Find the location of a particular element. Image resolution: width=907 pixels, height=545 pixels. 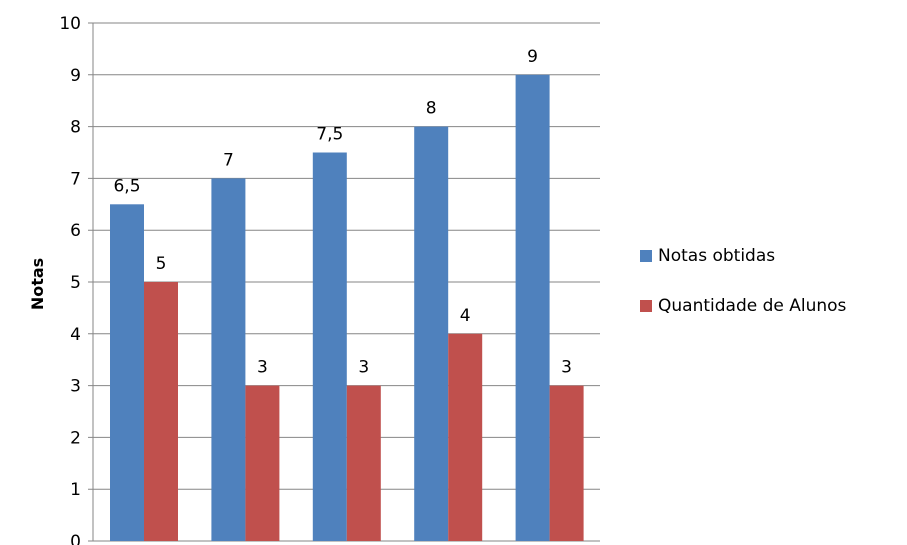

y-tick-label: 9 is located at coordinates (75, 76).